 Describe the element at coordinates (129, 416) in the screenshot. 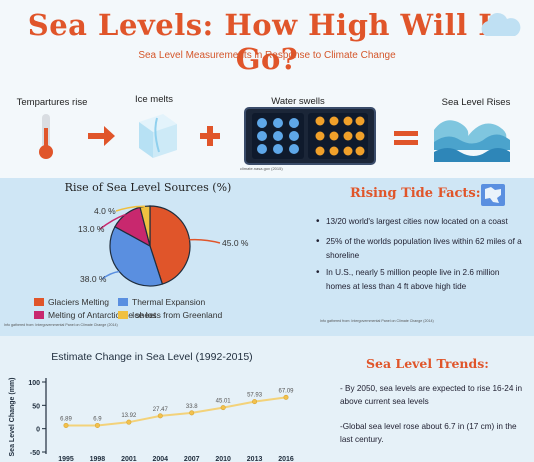

I see `data-label: 13.92` at that location.